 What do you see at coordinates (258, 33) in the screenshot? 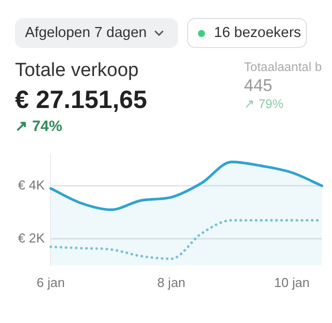
I see `text: 16 bezoekers` at bounding box center [258, 33].